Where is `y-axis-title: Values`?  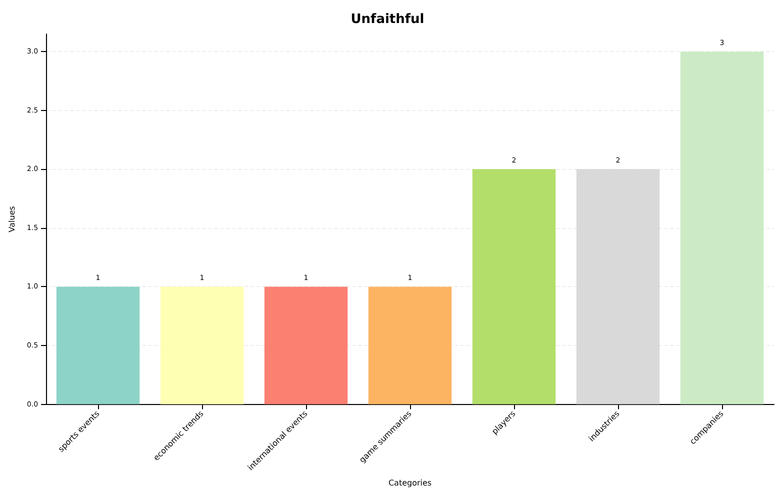
y-axis-title: Values is located at coordinates (12, 219).